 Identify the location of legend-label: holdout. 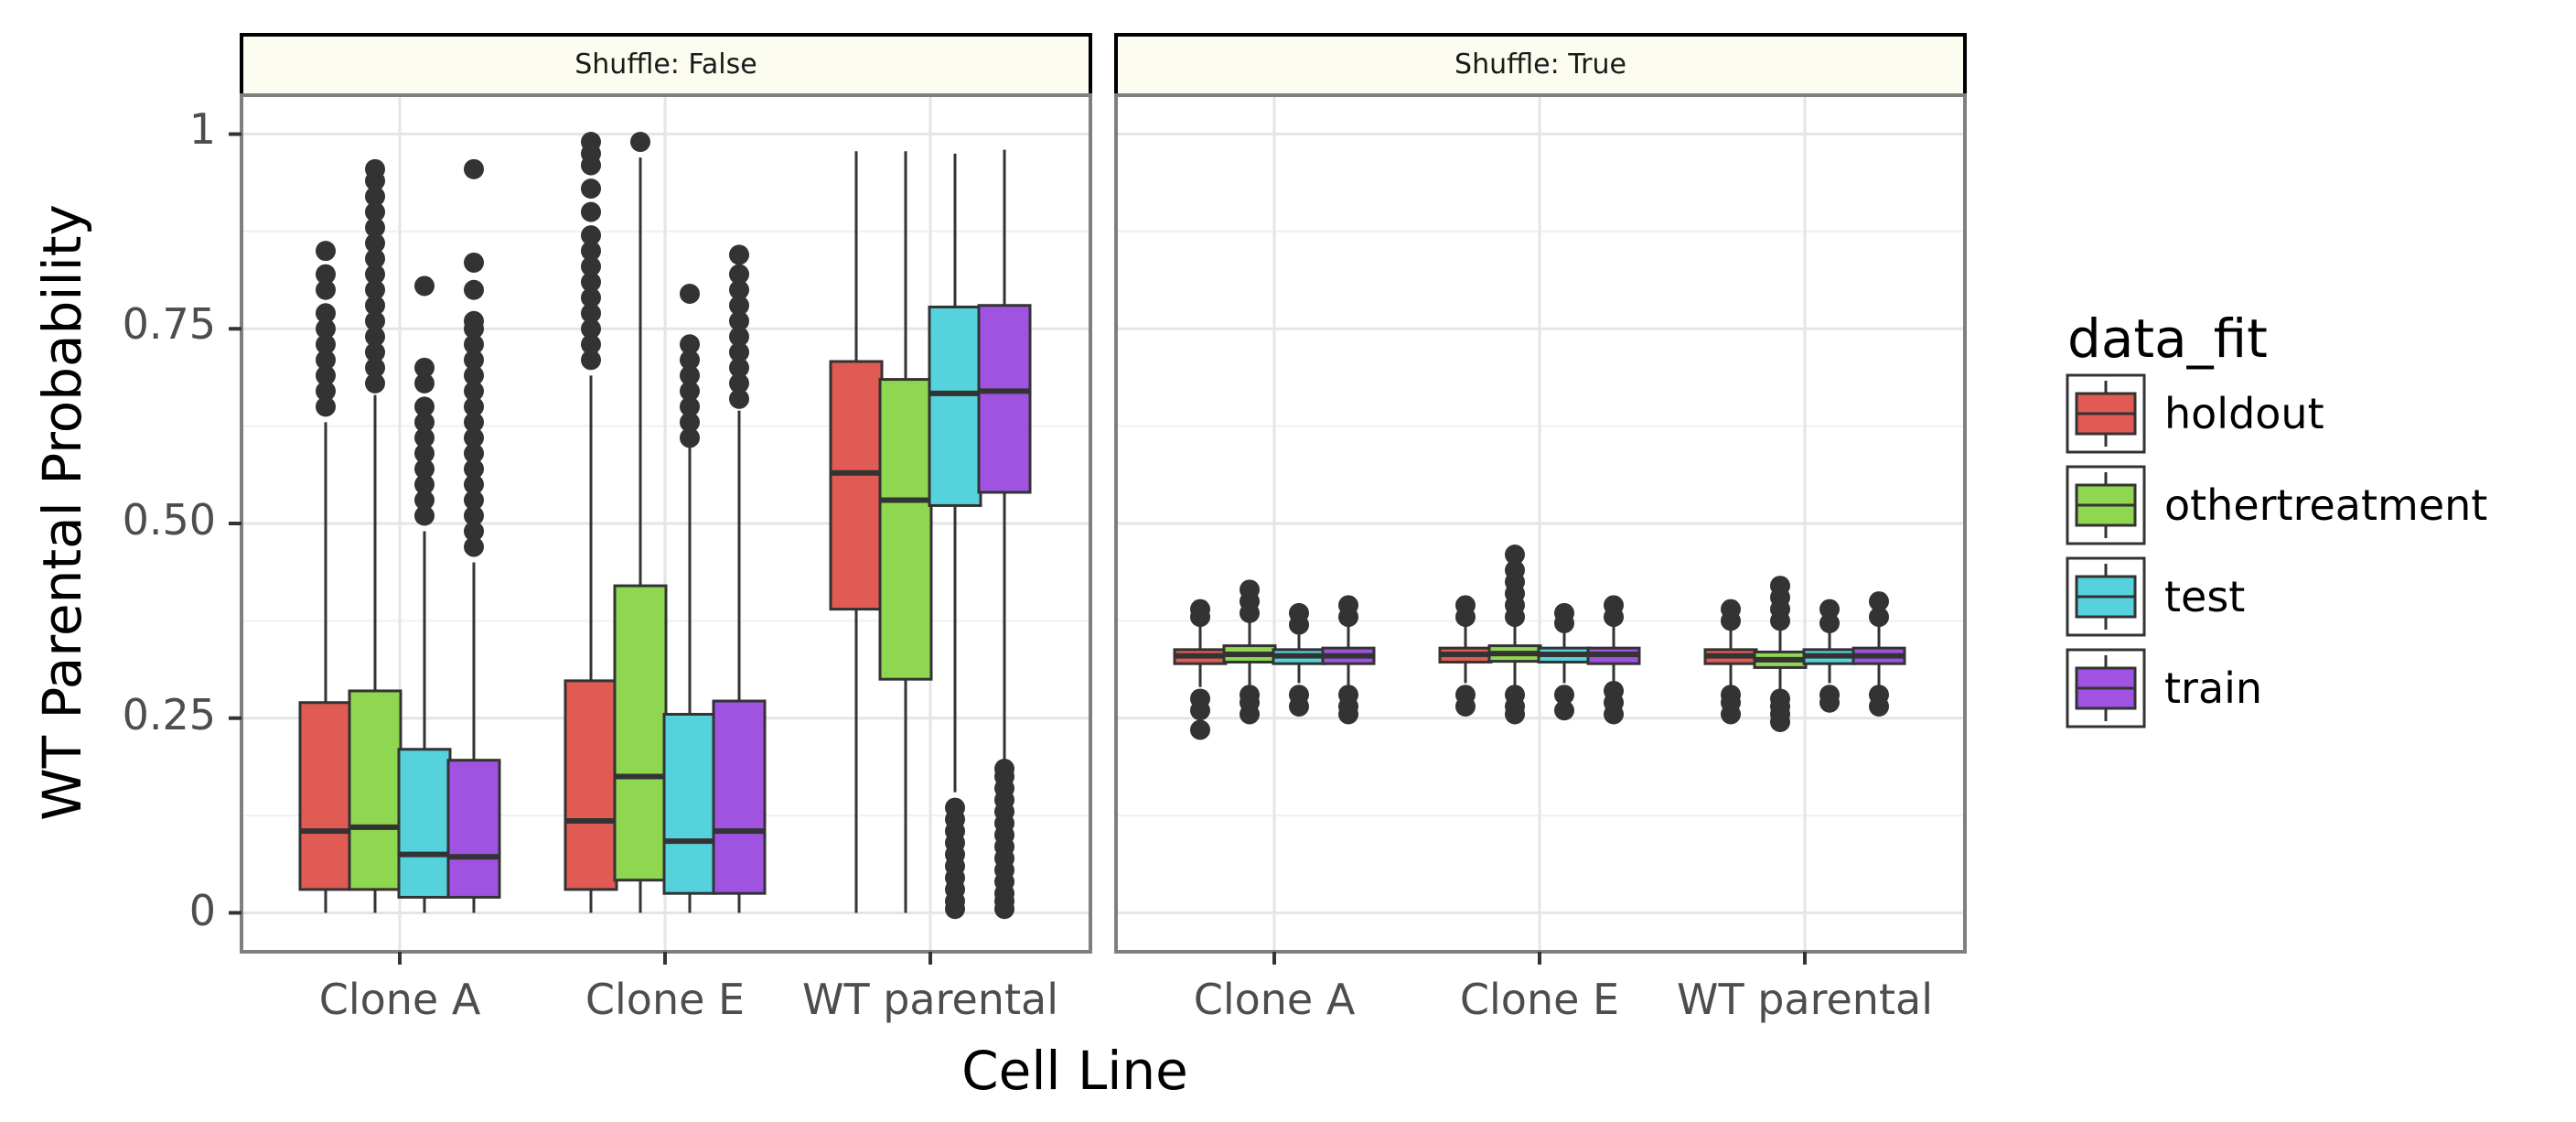
(2244, 414).